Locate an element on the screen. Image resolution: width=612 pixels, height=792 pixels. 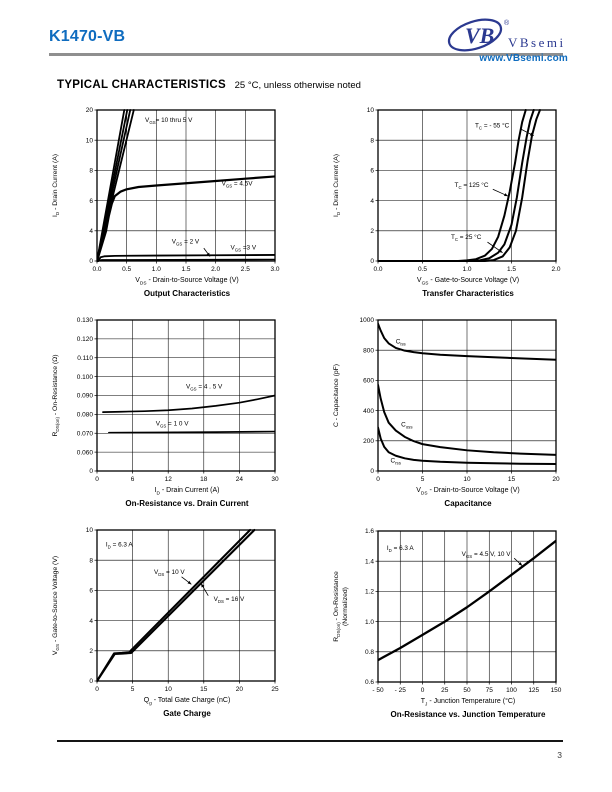
gridlines is located at coordinates (467, 395).